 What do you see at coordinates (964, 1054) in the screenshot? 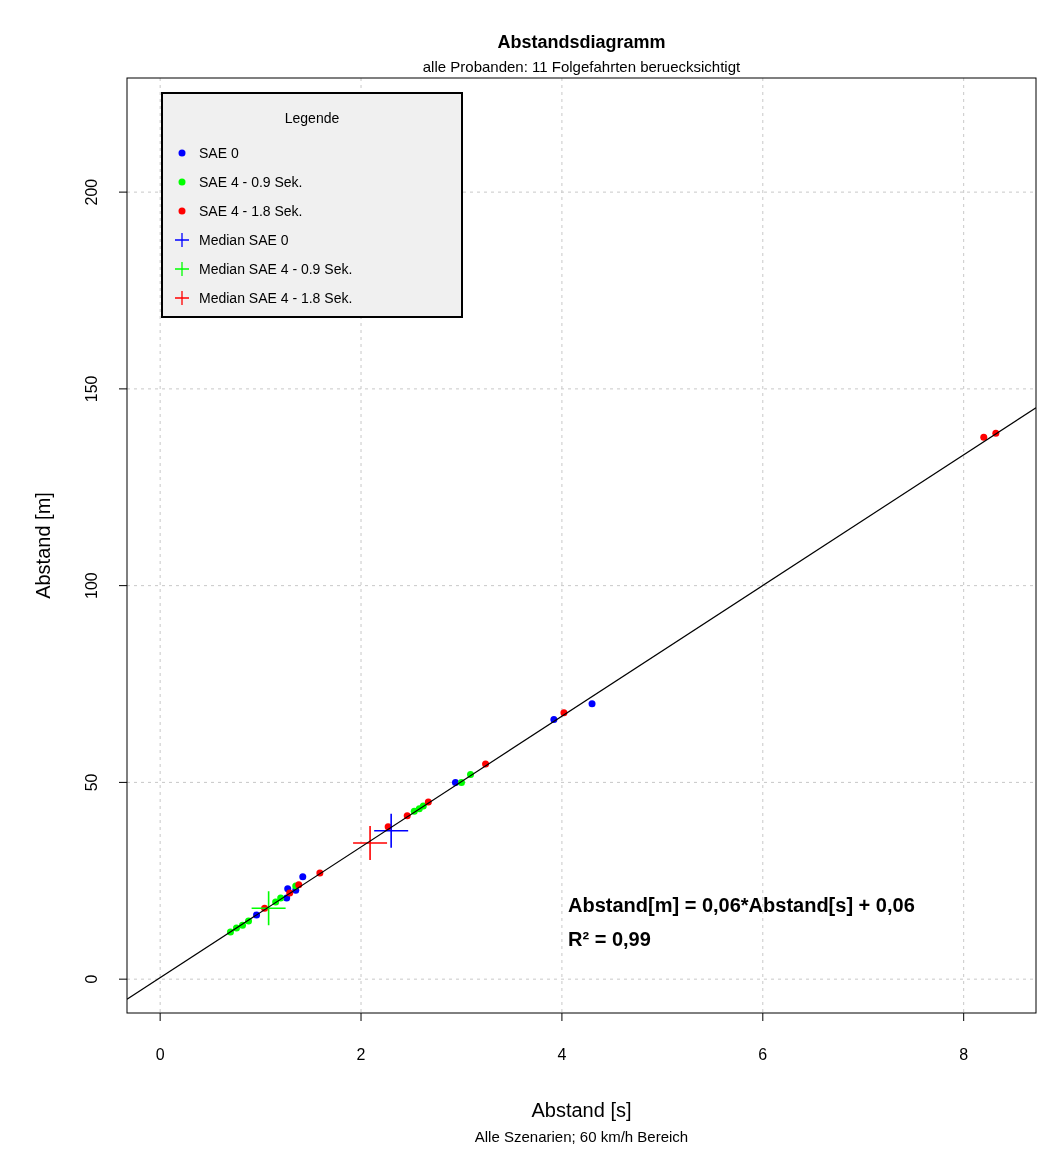
I see `x-tick-label: 8` at bounding box center [964, 1054].